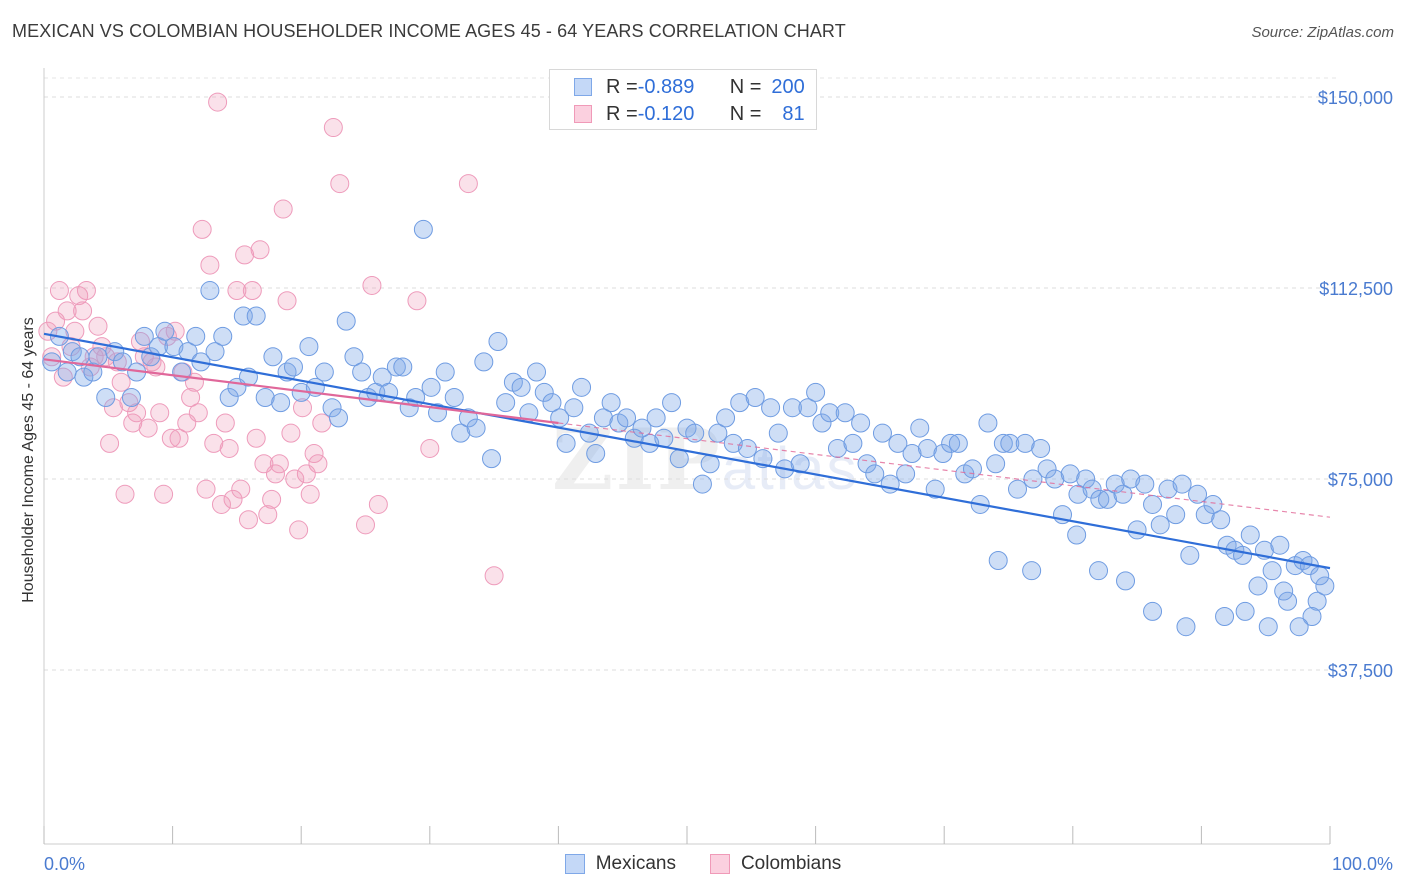 The height and width of the screenshot is (892, 1406). I want to click on series-label-colombians: Colombians, so click(791, 863).